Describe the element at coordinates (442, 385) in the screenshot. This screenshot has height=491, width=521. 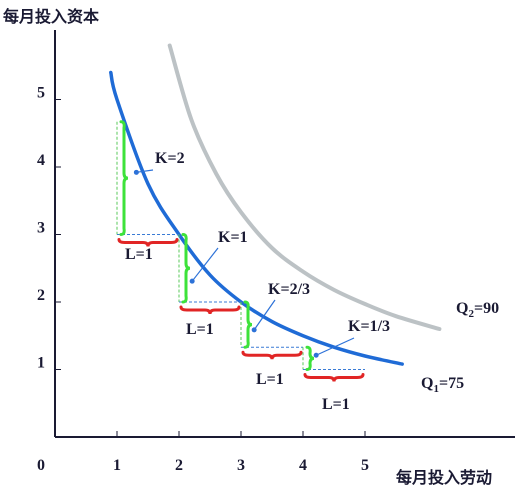
I see `series-label-q1: Q1=75` at that location.